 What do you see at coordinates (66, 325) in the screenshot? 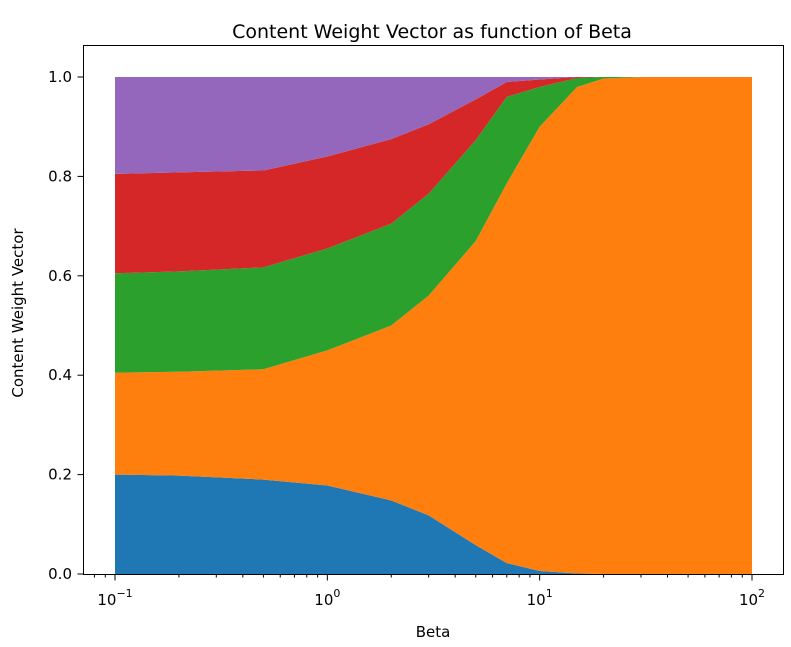
I see `y-axis: 0.0 0.2 0.4 0.6 0.8 1.0` at bounding box center [66, 325].